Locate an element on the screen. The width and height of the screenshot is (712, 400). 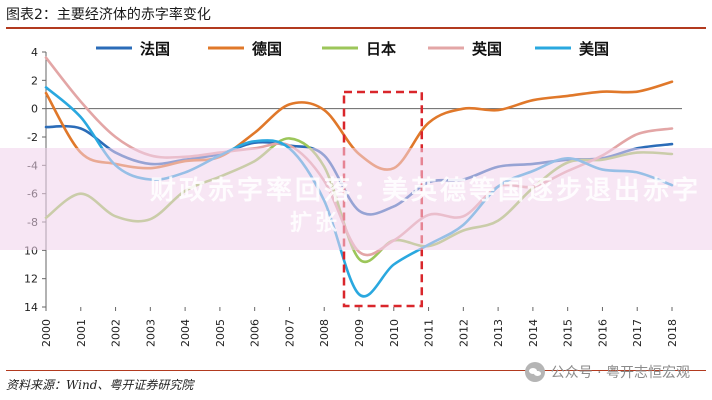
x-tick-label: 2013 is located at coordinates (498, 333).